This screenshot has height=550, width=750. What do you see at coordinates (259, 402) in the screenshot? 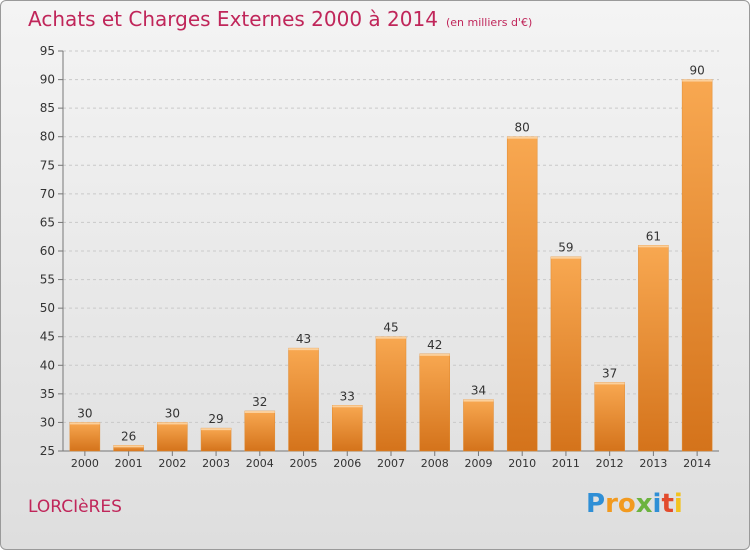
I see `data-label: 32` at bounding box center [259, 402].